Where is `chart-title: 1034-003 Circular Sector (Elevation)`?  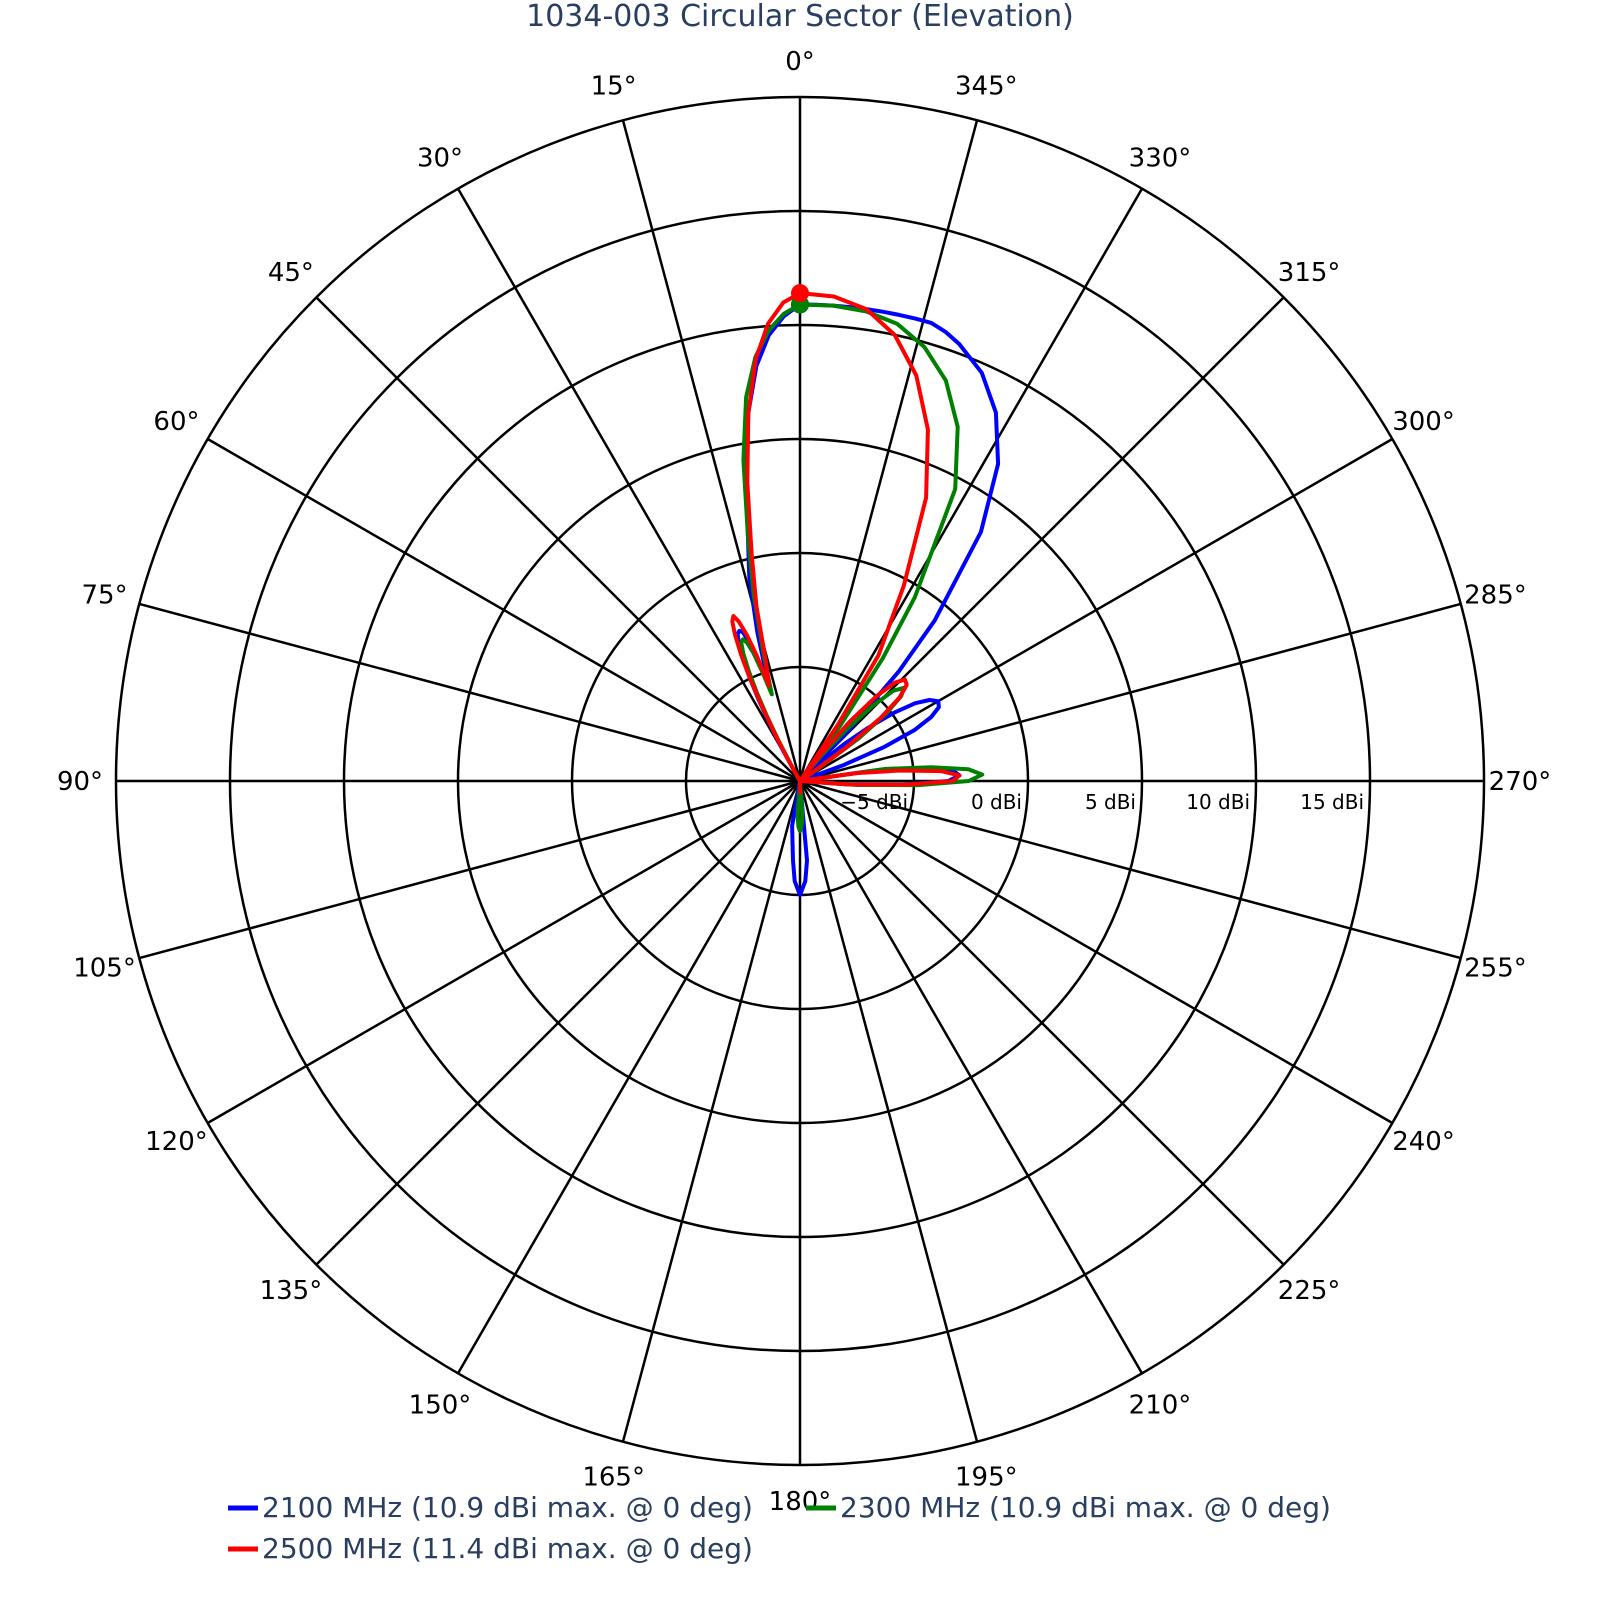 chart-title: 1034-003 Circular Sector (Elevation) is located at coordinates (800, 17).